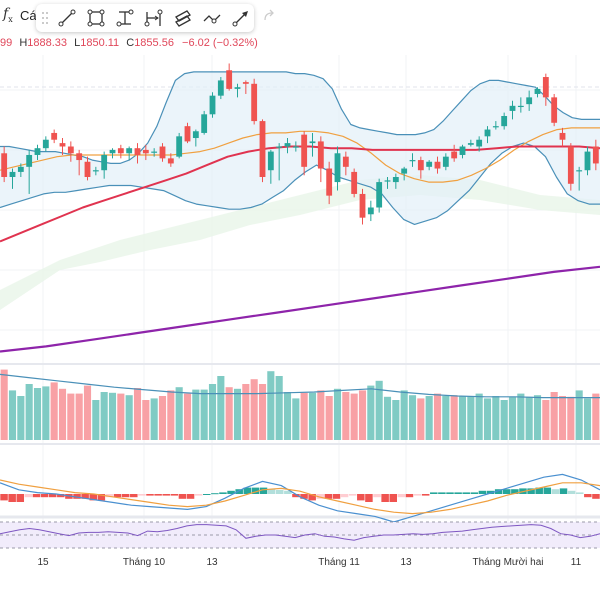 The height and width of the screenshot is (600, 600). What do you see at coordinates (96, 18) in the screenshot?
I see `rectangle-icon` at bounding box center [96, 18].